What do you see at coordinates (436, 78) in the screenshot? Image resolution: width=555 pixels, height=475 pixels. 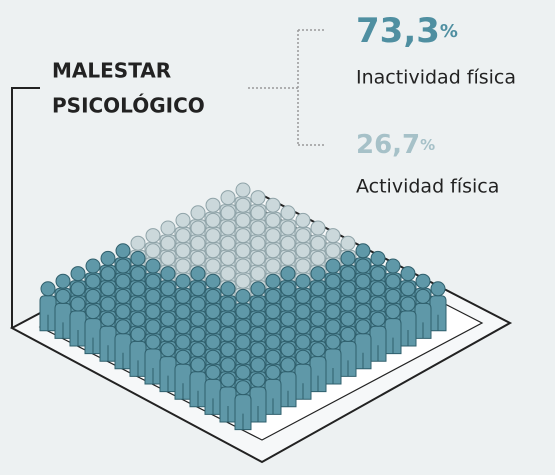 I see `stat-label: Inactividad física` at bounding box center [436, 78].